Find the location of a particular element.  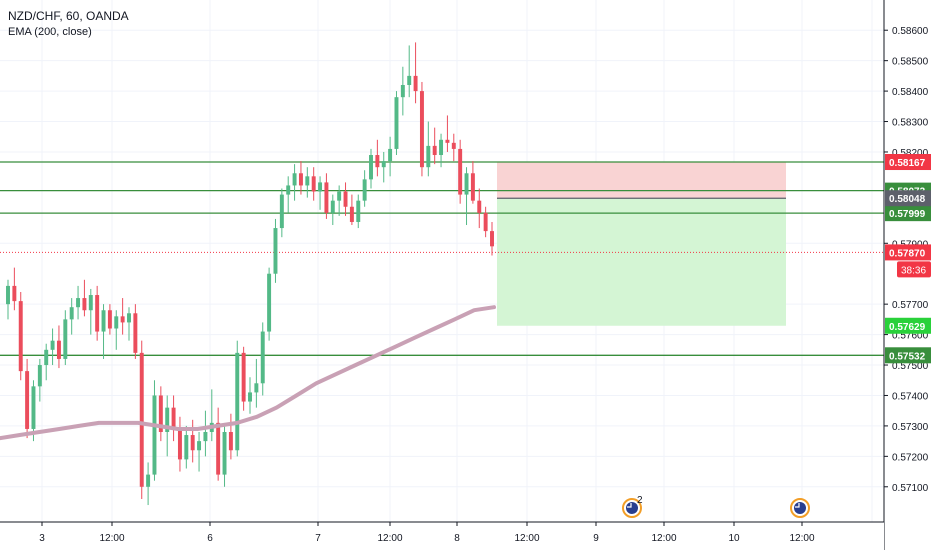

y-tick-label: 0.58500 is located at coordinates (910, 62).